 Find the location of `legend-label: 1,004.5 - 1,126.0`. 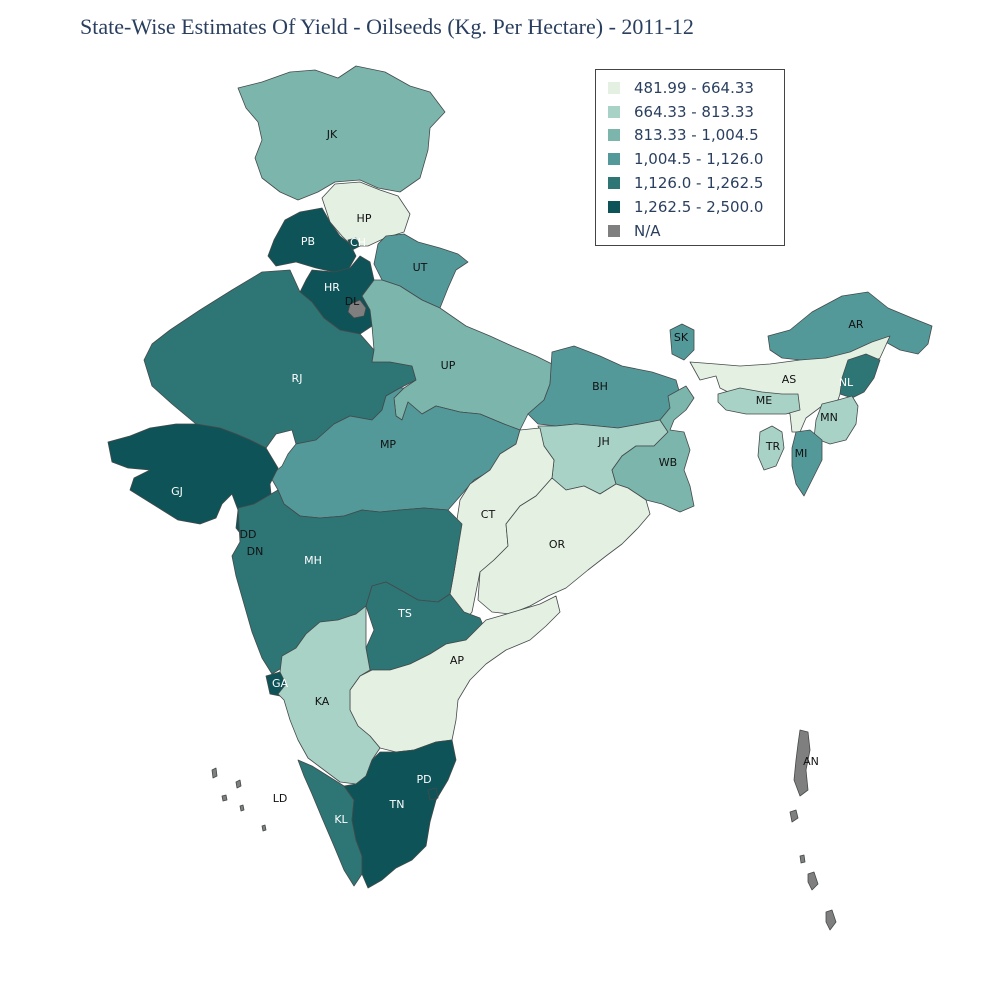

legend-label: 1,004.5 - 1,126.0 is located at coordinates (699, 159).